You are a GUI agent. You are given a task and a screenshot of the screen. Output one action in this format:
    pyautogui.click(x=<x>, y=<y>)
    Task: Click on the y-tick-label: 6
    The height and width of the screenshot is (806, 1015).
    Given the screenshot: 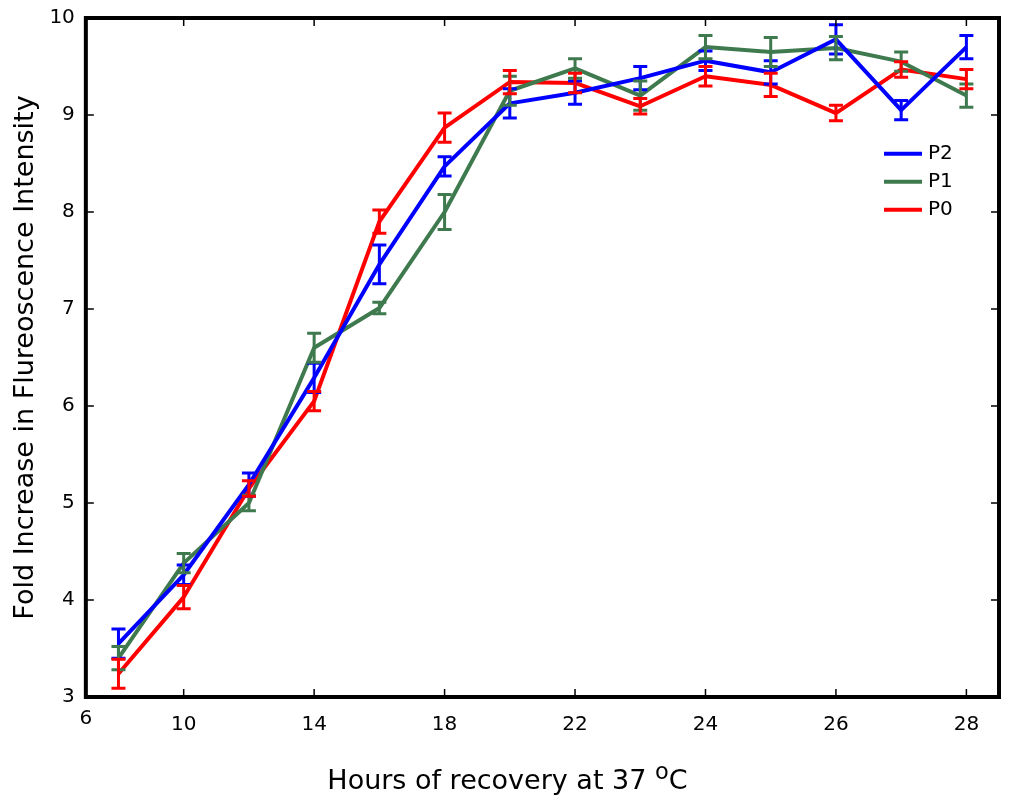 What is the action you would take?
    pyautogui.click(x=68, y=404)
    